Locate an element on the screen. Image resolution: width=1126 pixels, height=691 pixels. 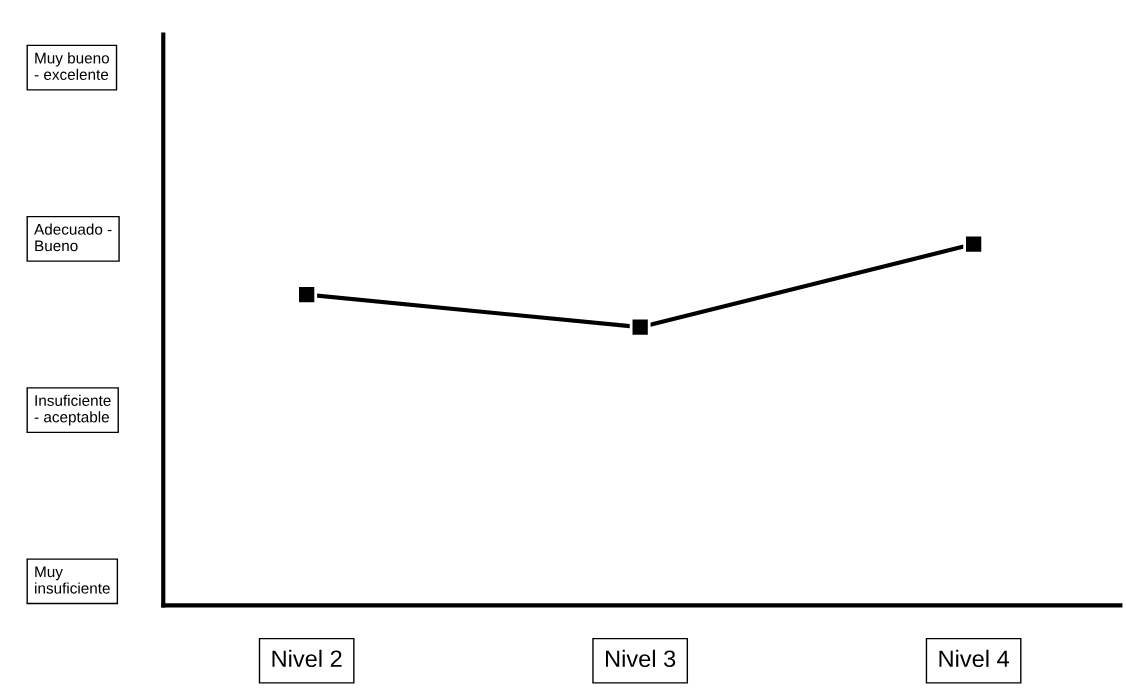
x-tick-label: Nivel 3 is located at coordinates (641, 658).